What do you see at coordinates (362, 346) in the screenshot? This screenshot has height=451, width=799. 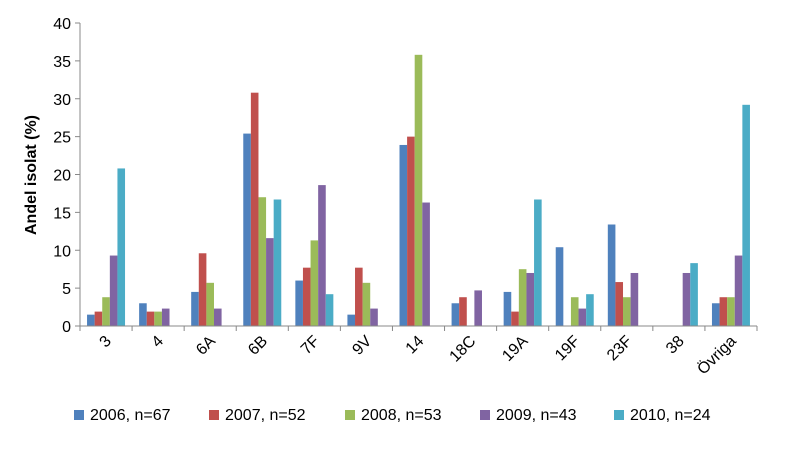 I see `x-tick-label: 9V` at bounding box center [362, 346].